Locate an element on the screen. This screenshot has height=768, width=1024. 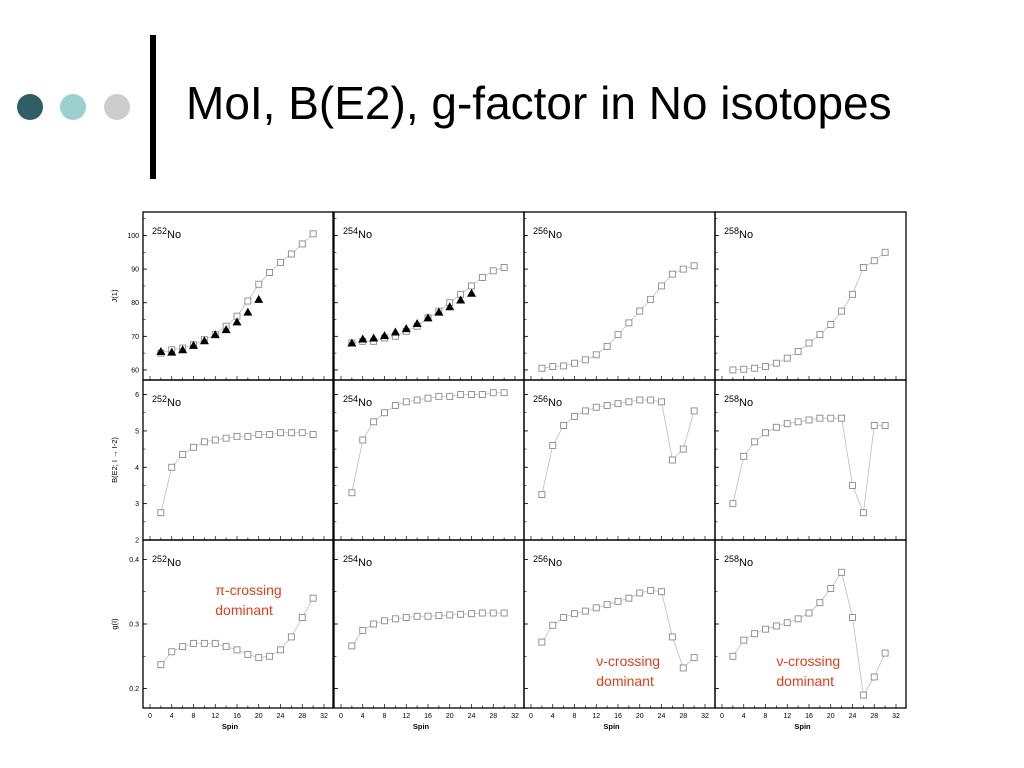
chart-panel: 258No is located at coordinates (810, 460).